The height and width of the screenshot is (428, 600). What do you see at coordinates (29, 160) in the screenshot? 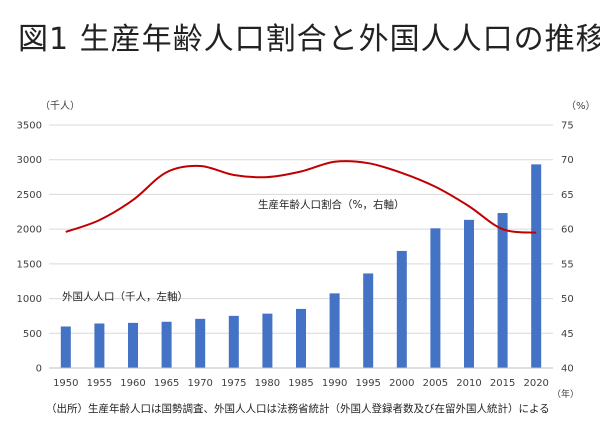
I see `y-left-tick-label: 3000` at bounding box center [29, 160].